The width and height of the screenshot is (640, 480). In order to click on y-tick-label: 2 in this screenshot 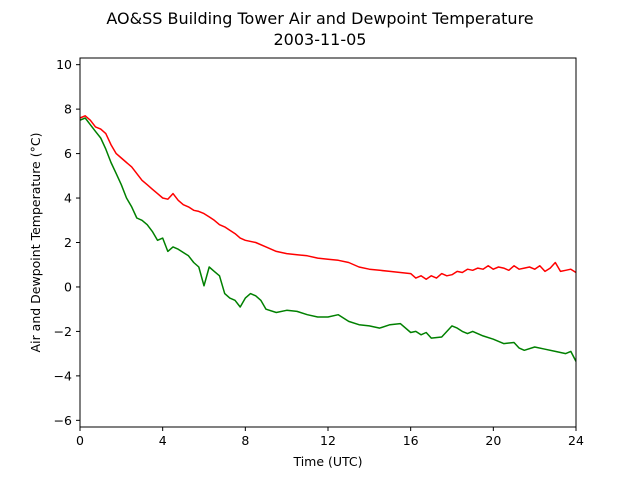, I will do `click(68, 242)`.